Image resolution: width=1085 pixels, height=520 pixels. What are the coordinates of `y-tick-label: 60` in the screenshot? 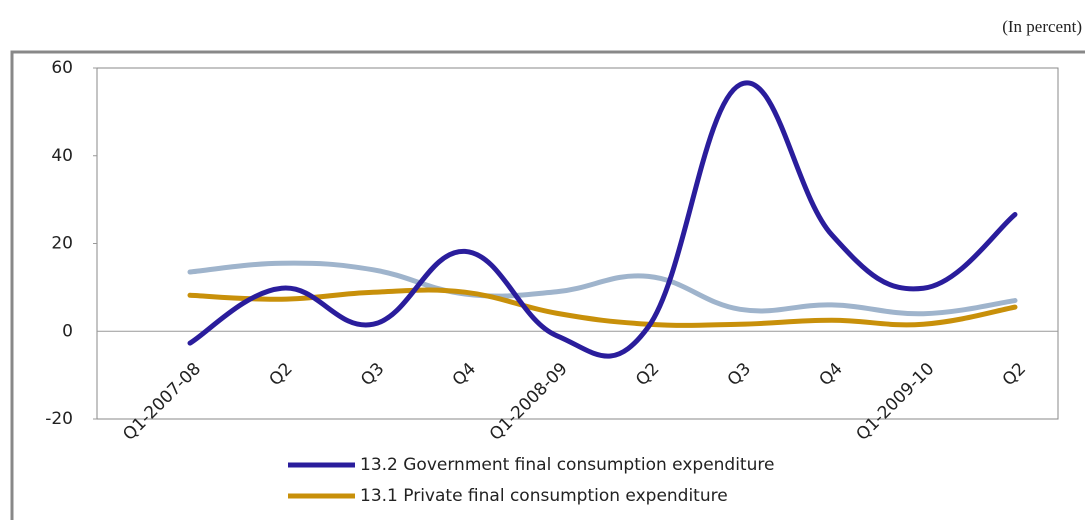 It's located at (62, 68).